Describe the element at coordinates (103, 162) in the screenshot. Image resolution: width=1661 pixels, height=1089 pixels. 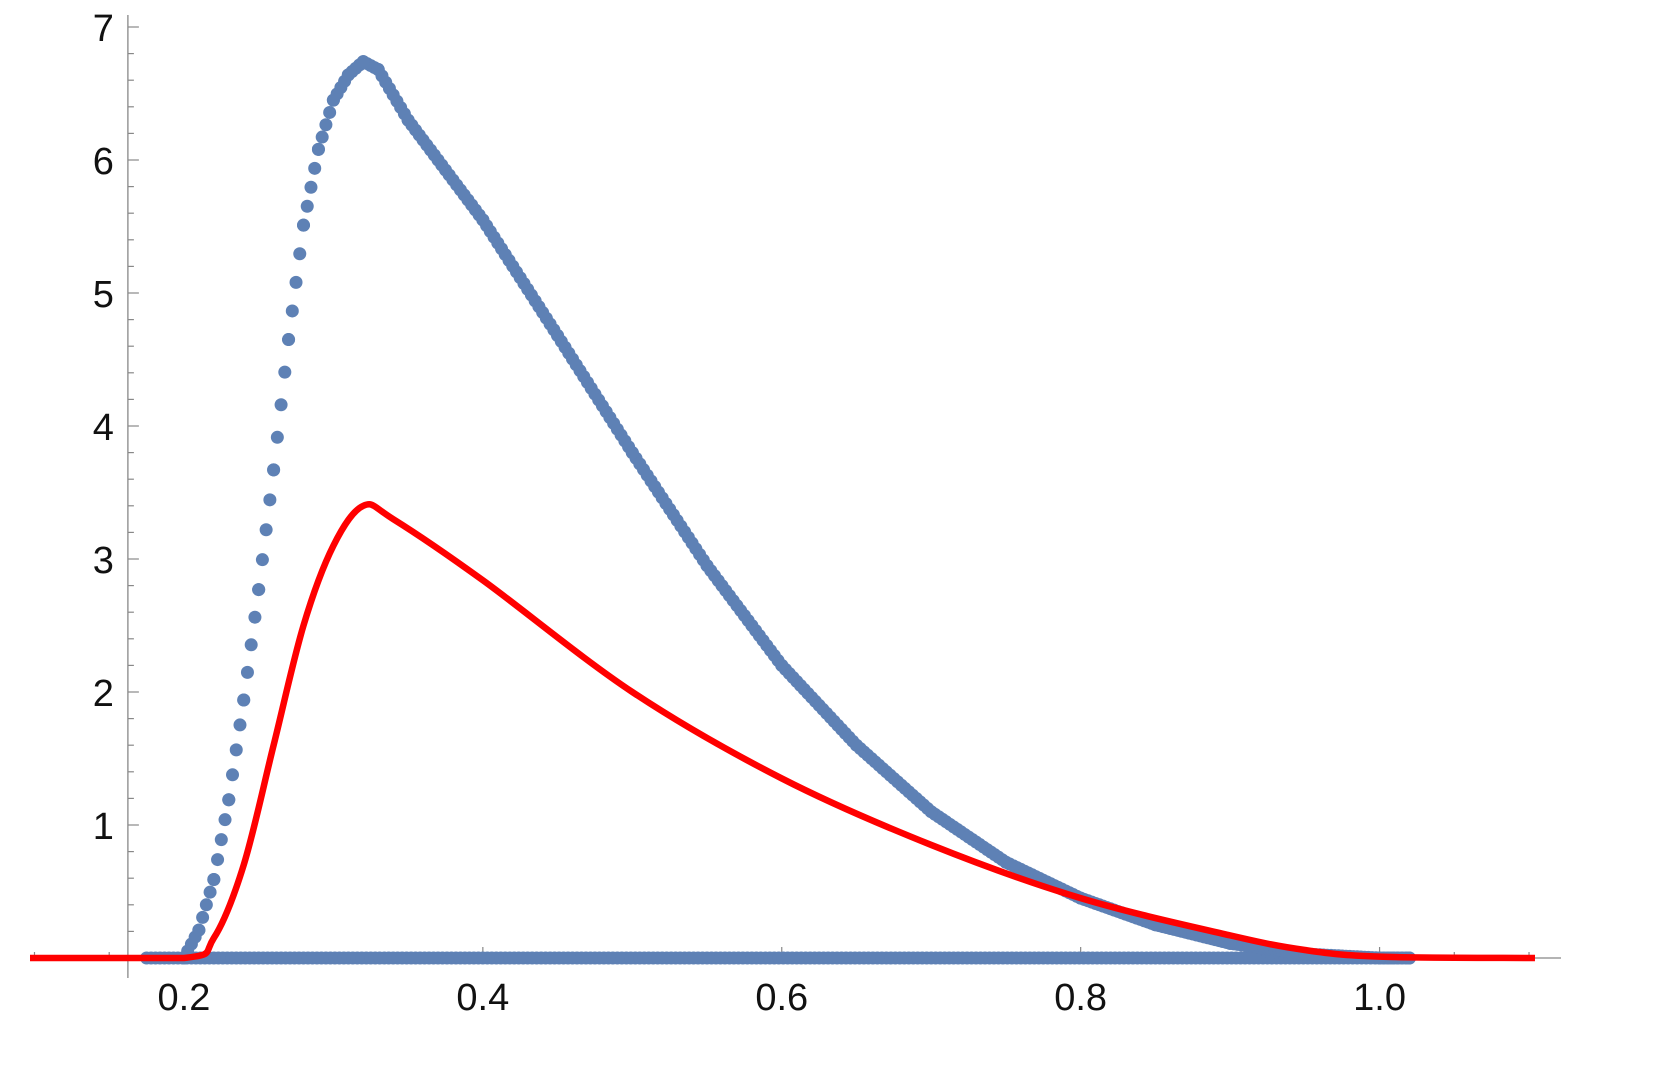
I see `y-tick-label: 6` at that location.